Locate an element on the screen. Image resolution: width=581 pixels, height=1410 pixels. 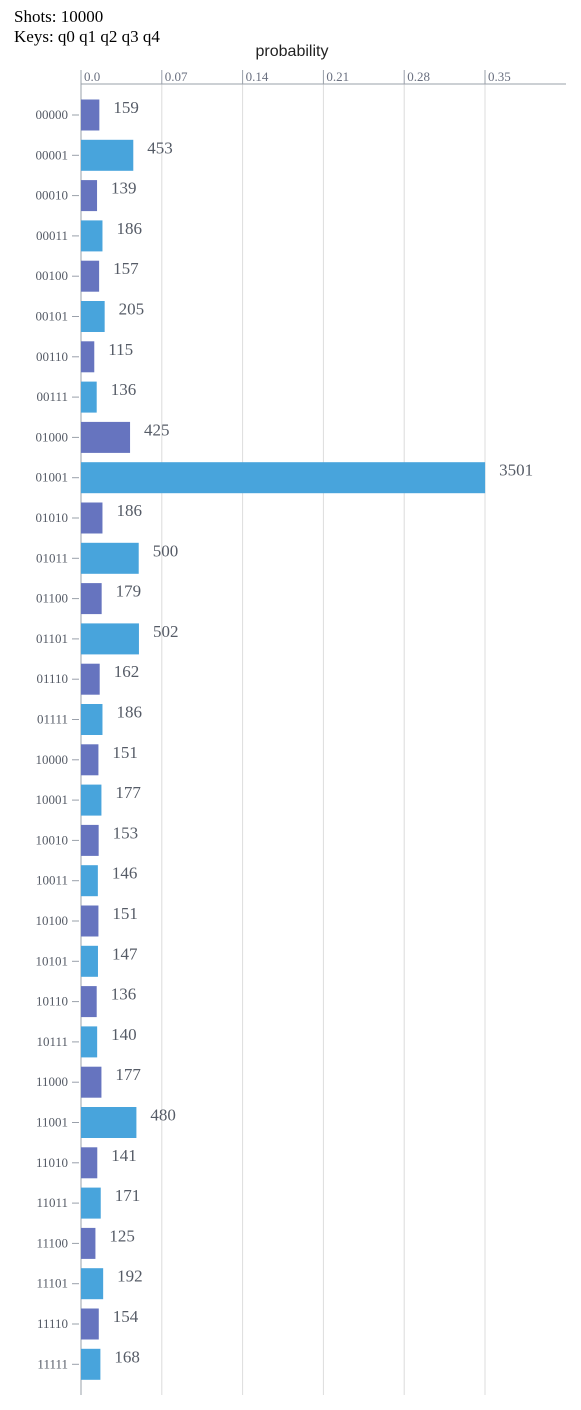
count-label: 115 is located at coordinates (120, 349).